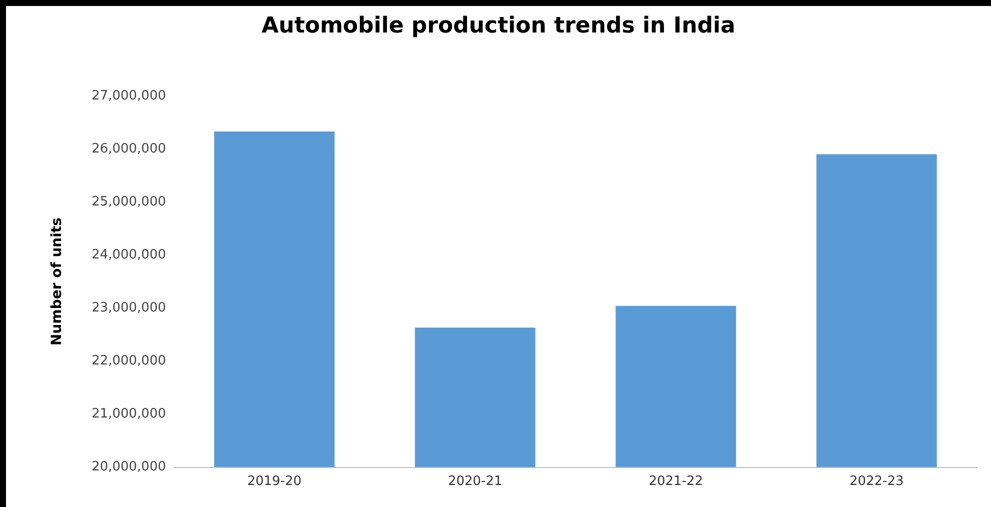 Image resolution: width=991 pixels, height=507 pixels. What do you see at coordinates (129, 467) in the screenshot?
I see `y-tick-label: 20,000,000` at bounding box center [129, 467].